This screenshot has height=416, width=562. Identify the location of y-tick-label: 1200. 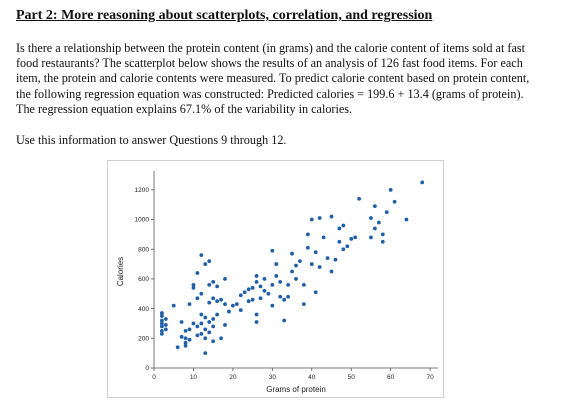
(142, 190).